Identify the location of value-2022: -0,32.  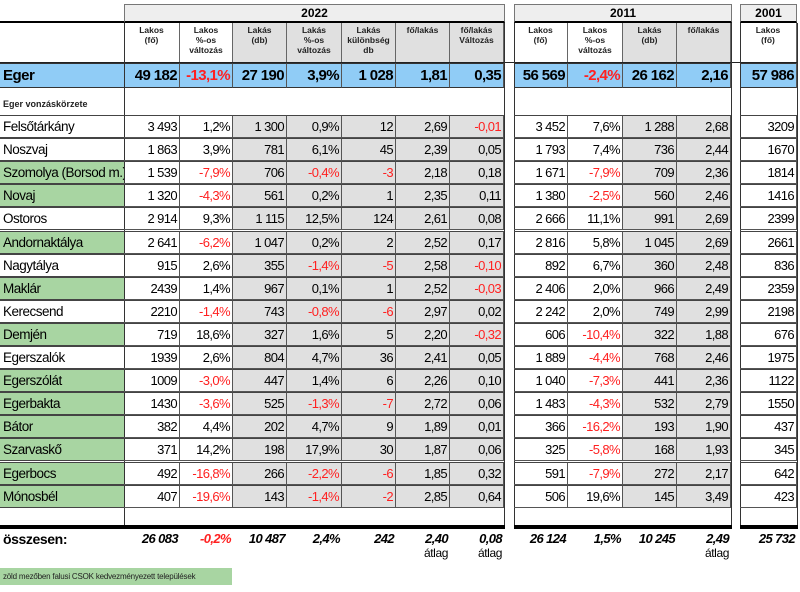
(477, 334).